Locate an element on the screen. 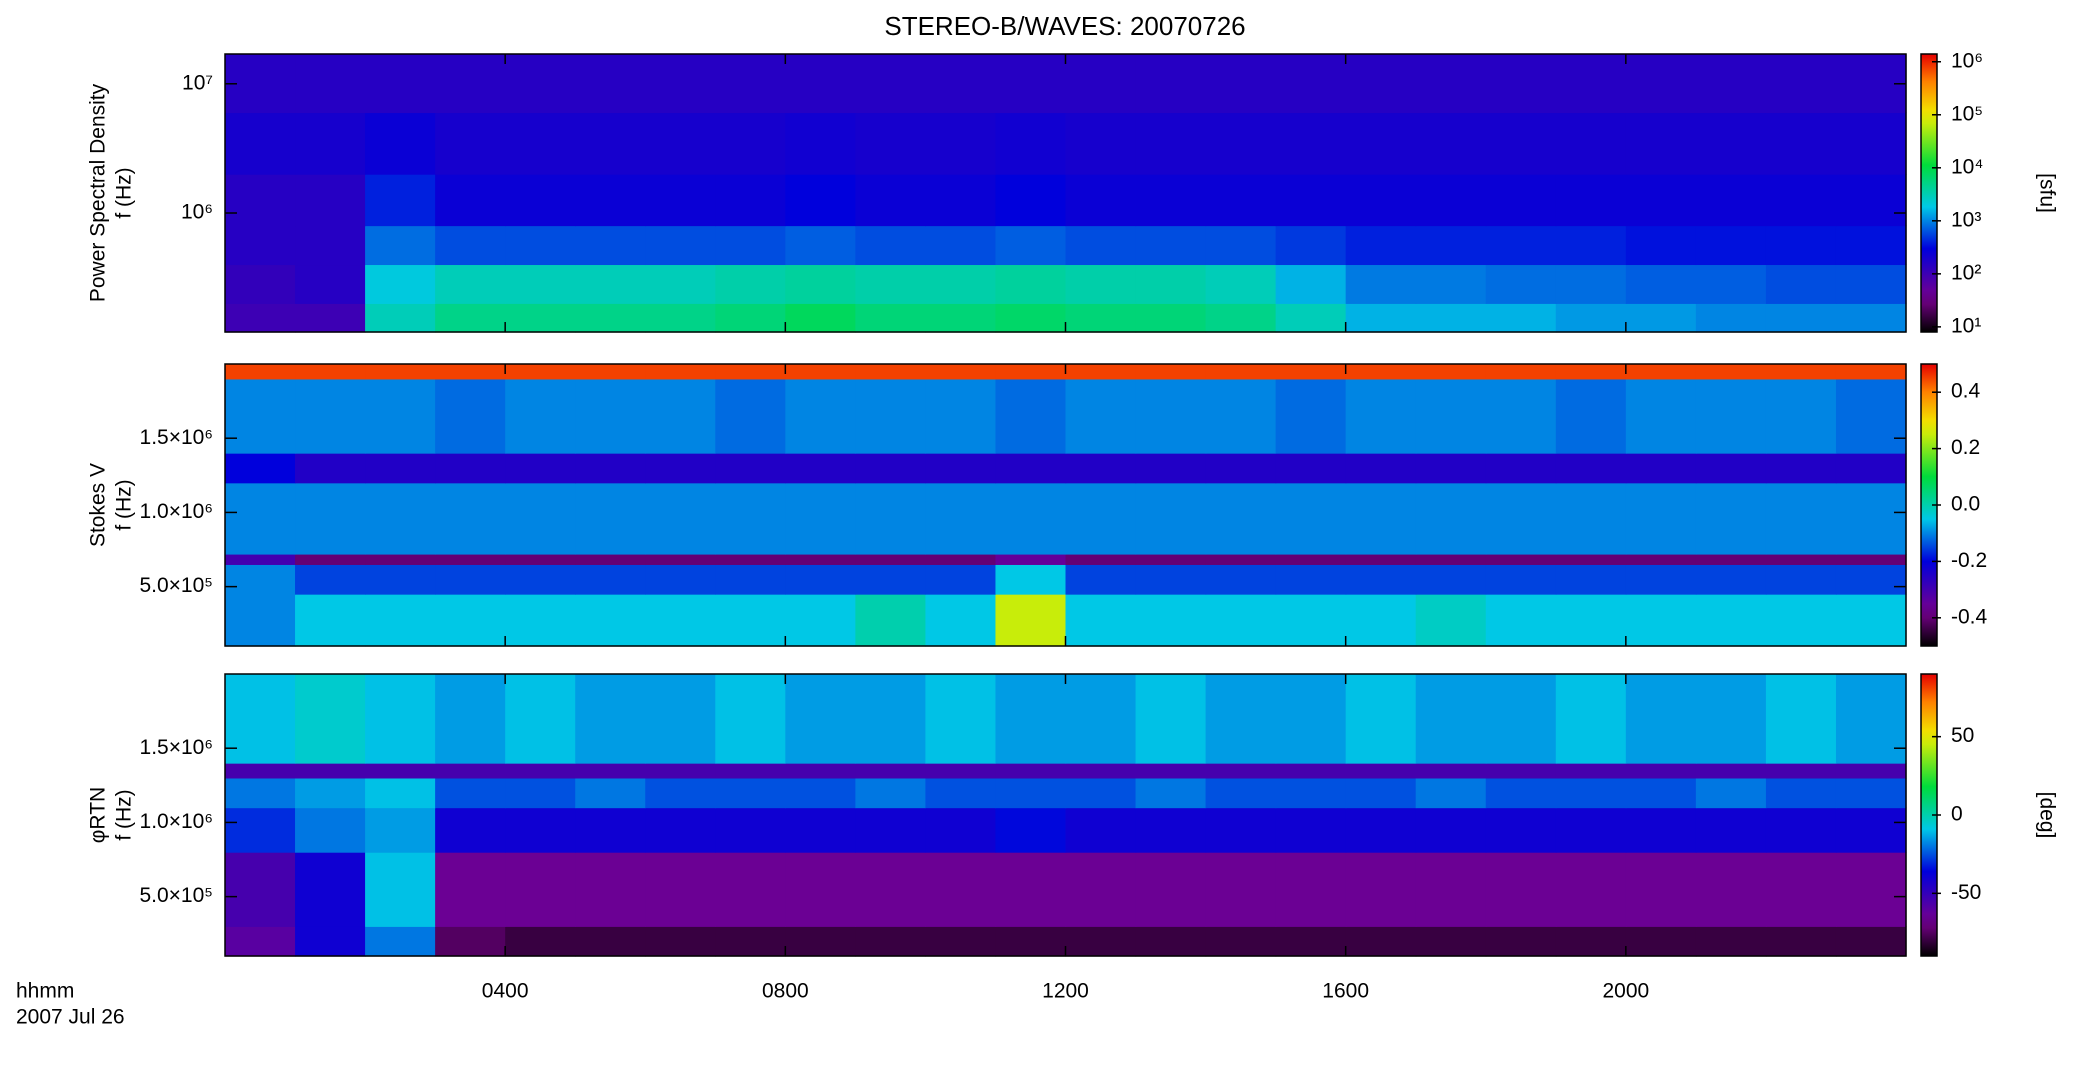 This screenshot has width=2096, height=1080. y-axis-label: Stokes V is located at coordinates (98, 505).